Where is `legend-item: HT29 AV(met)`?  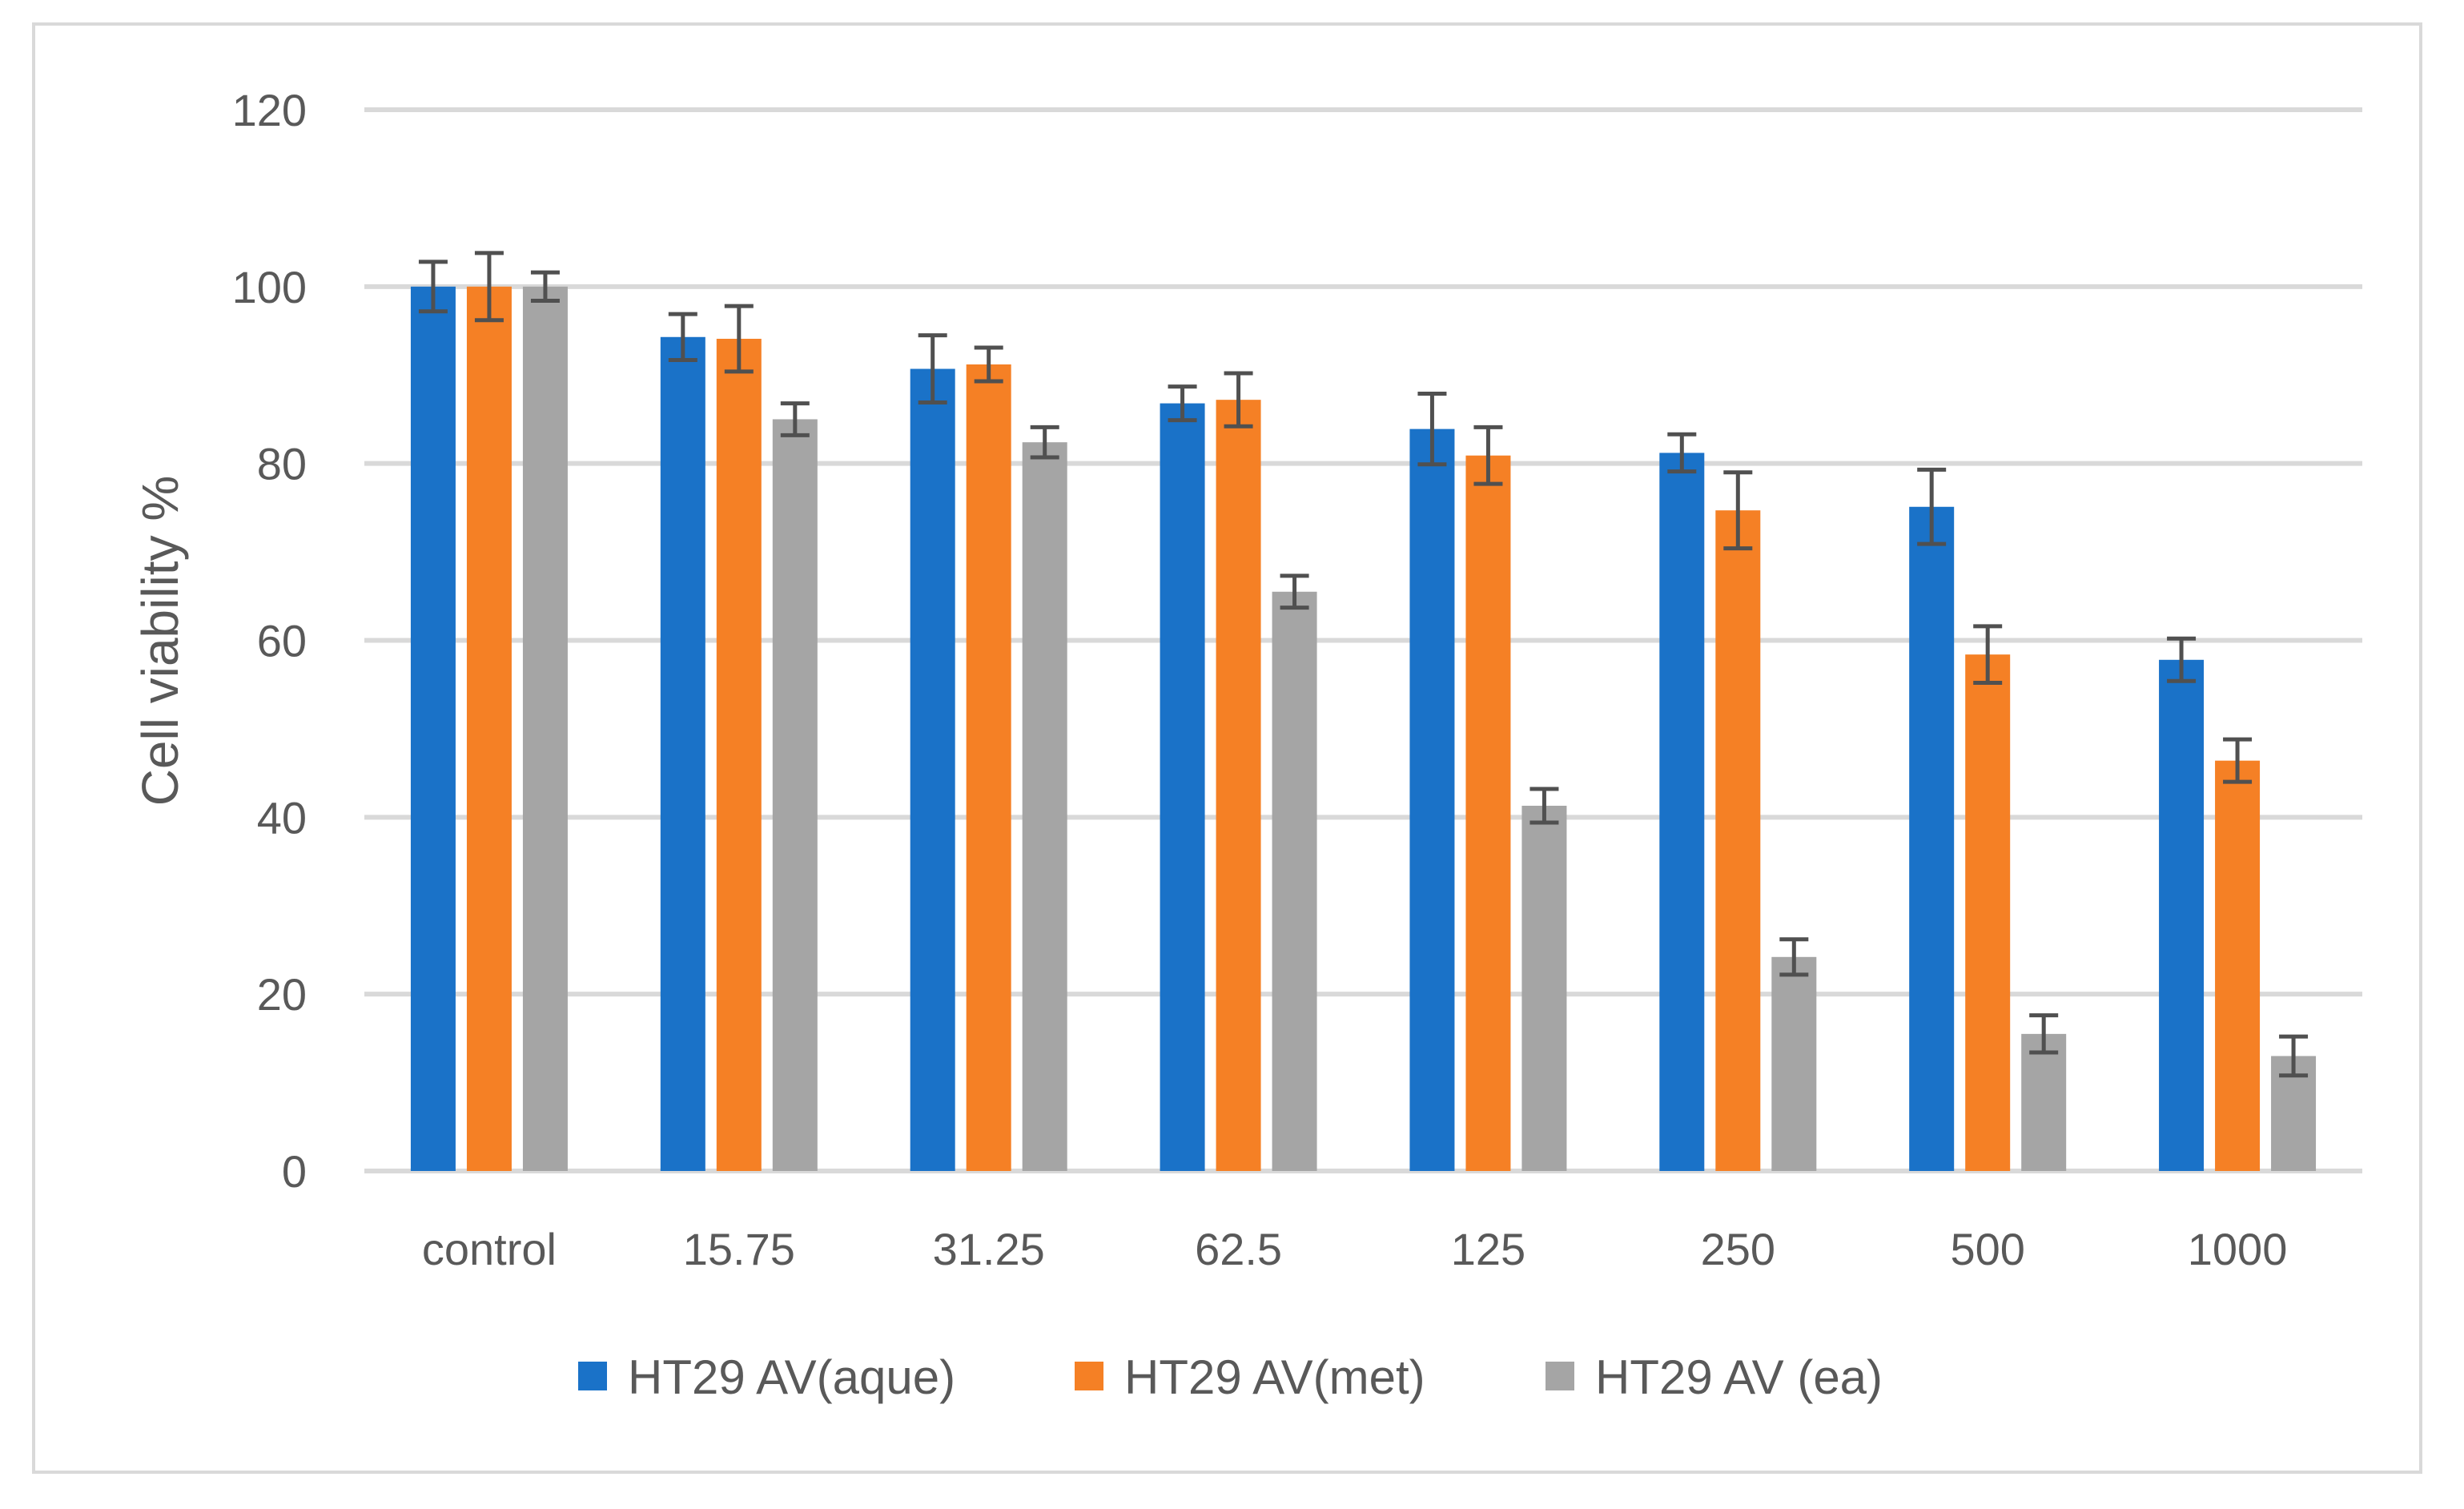
legend-item: HT29 AV(met) is located at coordinates (1250, 1377).